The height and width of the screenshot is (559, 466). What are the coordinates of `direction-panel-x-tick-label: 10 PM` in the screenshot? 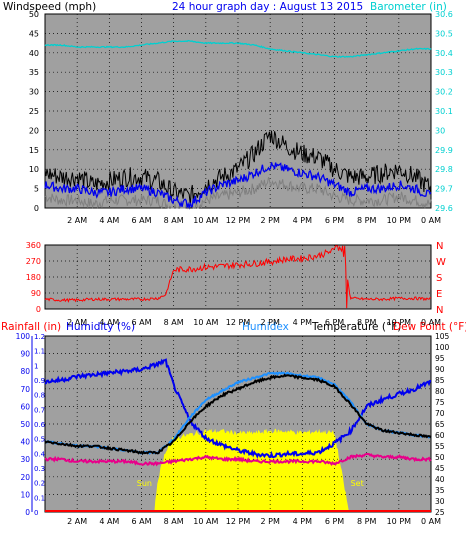 It's located at (399, 322).